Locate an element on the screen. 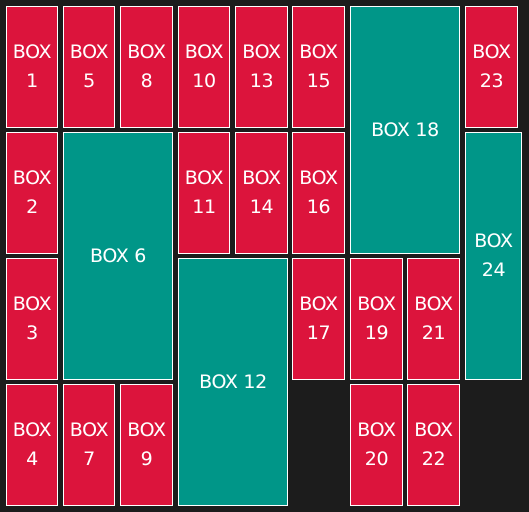 Image resolution: width=529 pixels, height=512 pixels. box-7-label: BOX 7 is located at coordinates (89, 444).